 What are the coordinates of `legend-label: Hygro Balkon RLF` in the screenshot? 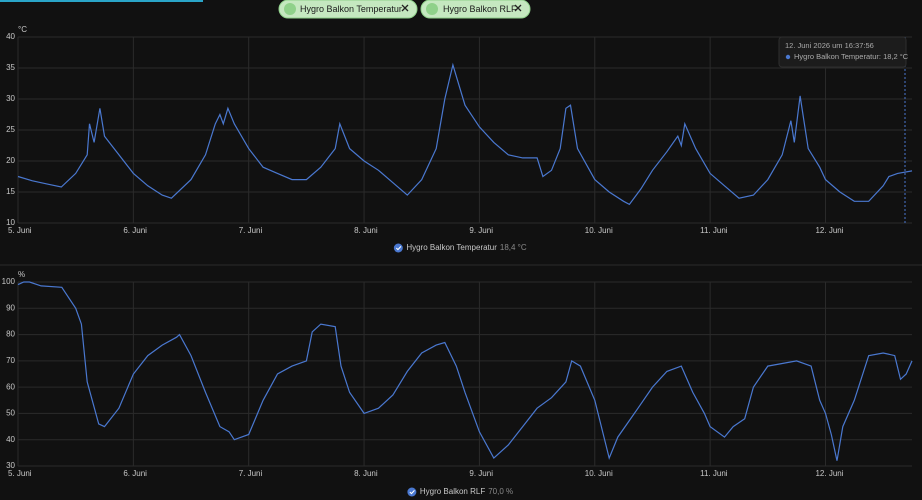 It's located at (452, 491).